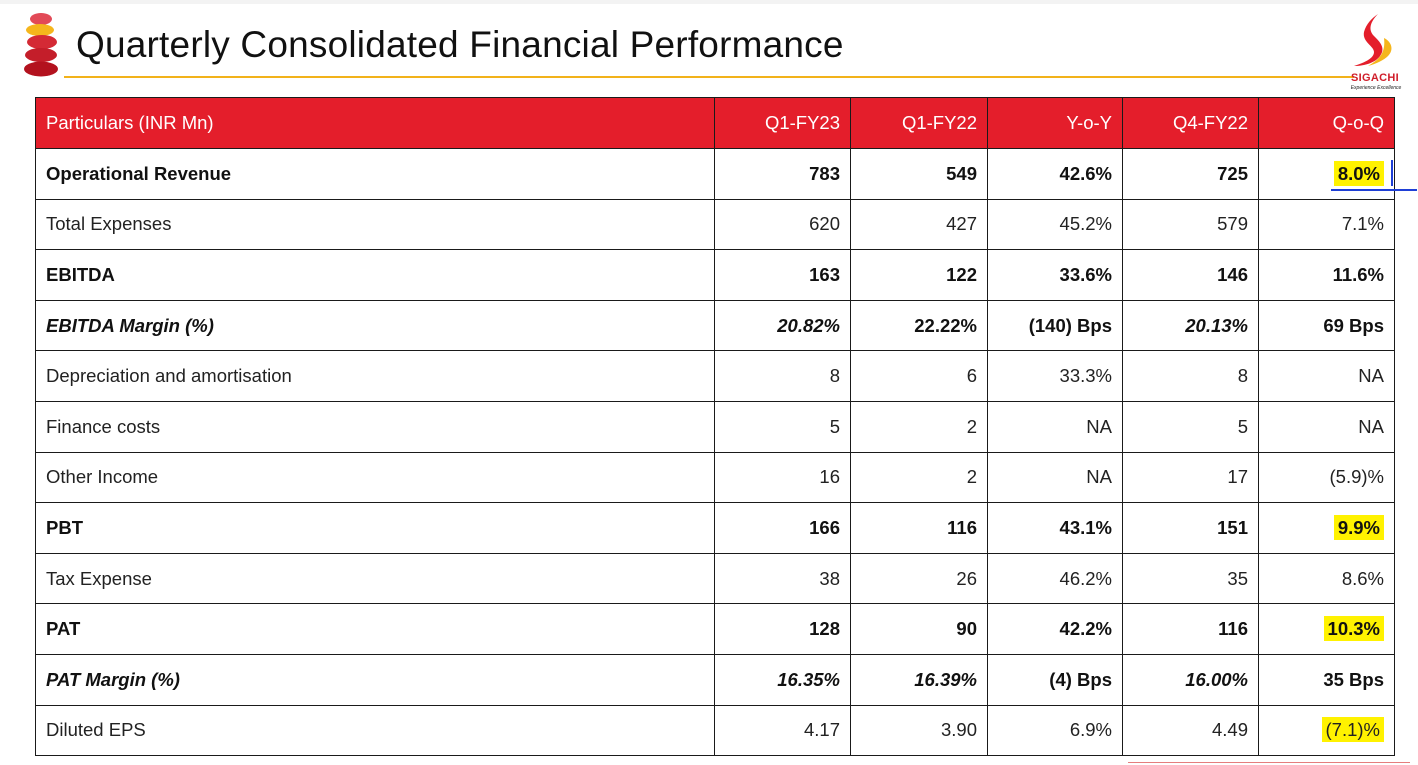 Image resolution: width=1418 pixels, height=765 pixels. Describe the element at coordinates (782, 325) in the screenshot. I see `cell-q1-fy23: 20.82%` at that location.